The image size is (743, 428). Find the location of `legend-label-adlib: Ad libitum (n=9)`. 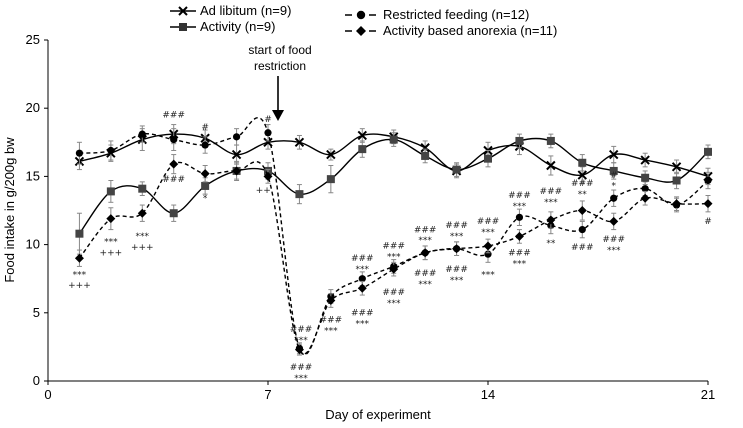

legend-label-adlib: Ad libitum (n=9) is located at coordinates (245, 10).